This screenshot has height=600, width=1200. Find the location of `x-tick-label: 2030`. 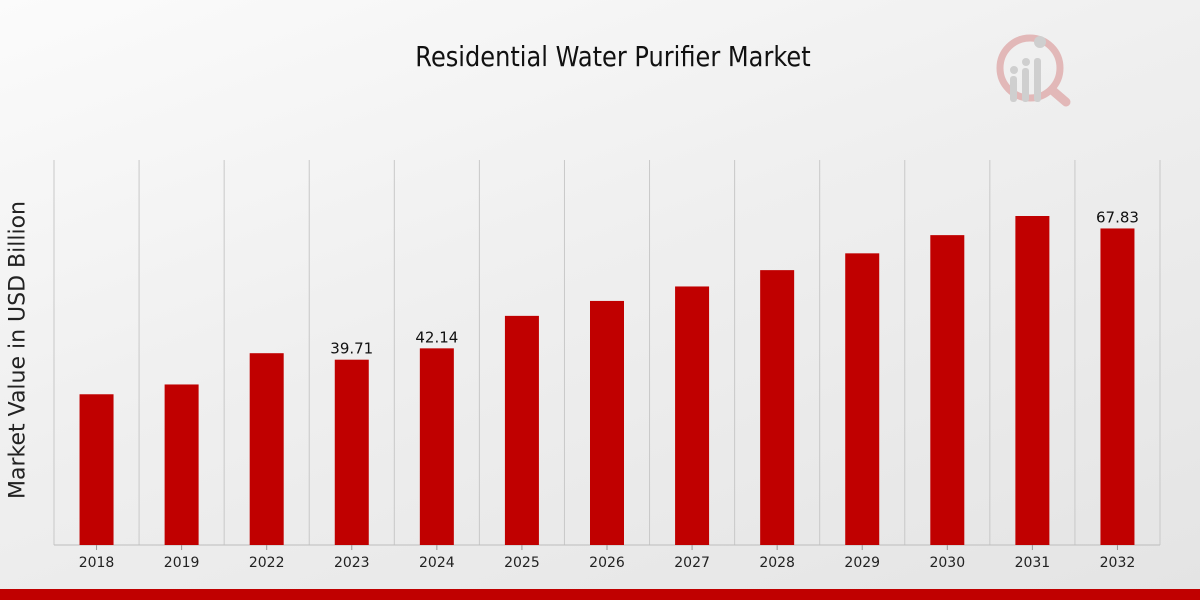

x-tick-label: 2030 is located at coordinates (947, 563).